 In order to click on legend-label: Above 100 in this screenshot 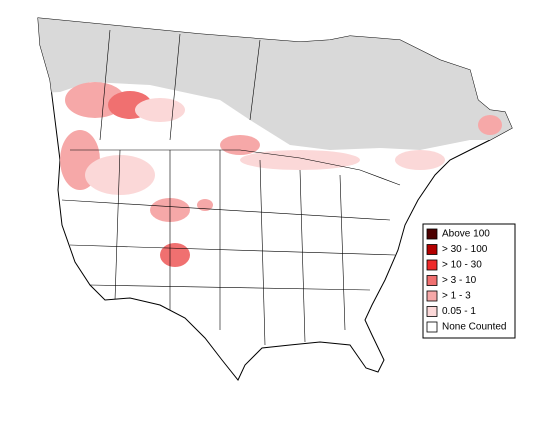, I will do `click(466, 234)`.